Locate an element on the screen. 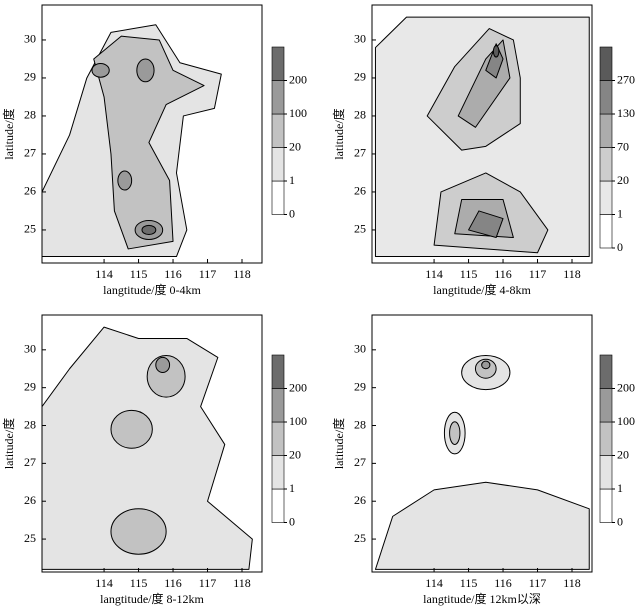 The image size is (641, 611). colorbar-tick-label: 70 is located at coordinates (623, 146).